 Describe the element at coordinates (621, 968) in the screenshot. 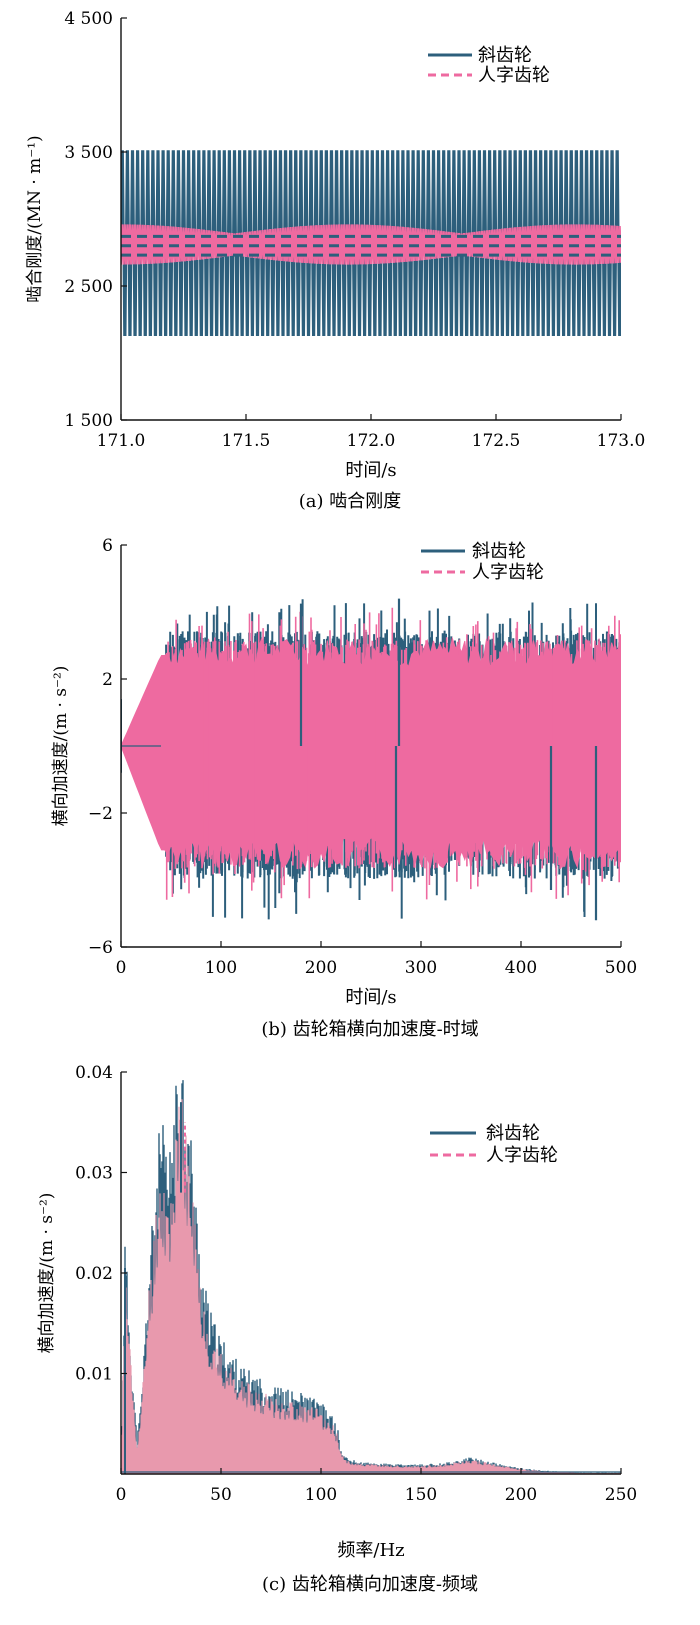

I see `x-tick-label: 500` at that location.